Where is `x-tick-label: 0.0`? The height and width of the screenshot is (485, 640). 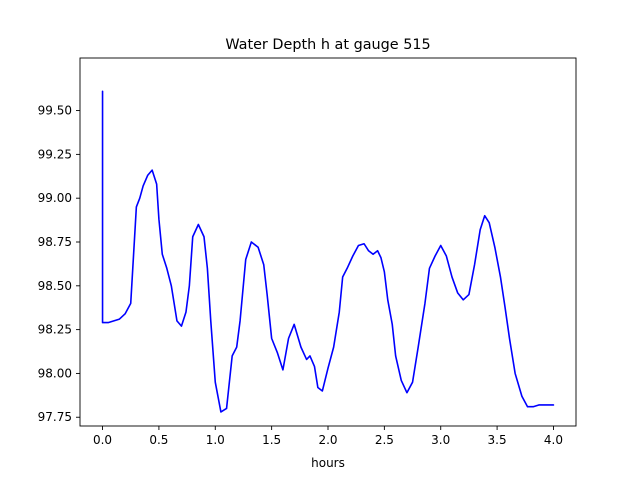
x-tick-label: 0.0 is located at coordinates (102, 440).